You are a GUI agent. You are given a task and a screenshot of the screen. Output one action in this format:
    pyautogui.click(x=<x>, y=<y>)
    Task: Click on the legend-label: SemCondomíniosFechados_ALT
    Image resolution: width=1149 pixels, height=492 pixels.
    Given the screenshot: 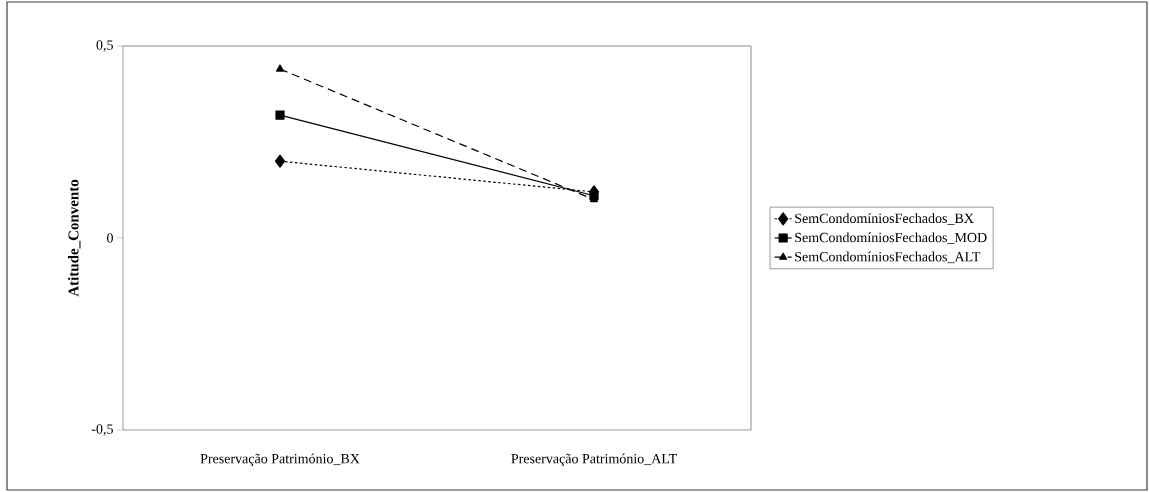 What is the action you would take?
    pyautogui.click(x=888, y=257)
    